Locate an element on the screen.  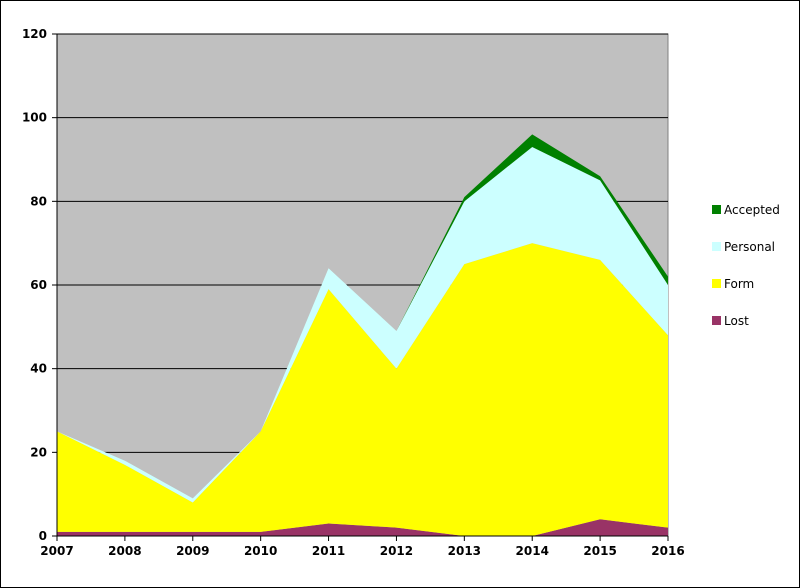
legend-swatch-form is located at coordinates (716, 283).